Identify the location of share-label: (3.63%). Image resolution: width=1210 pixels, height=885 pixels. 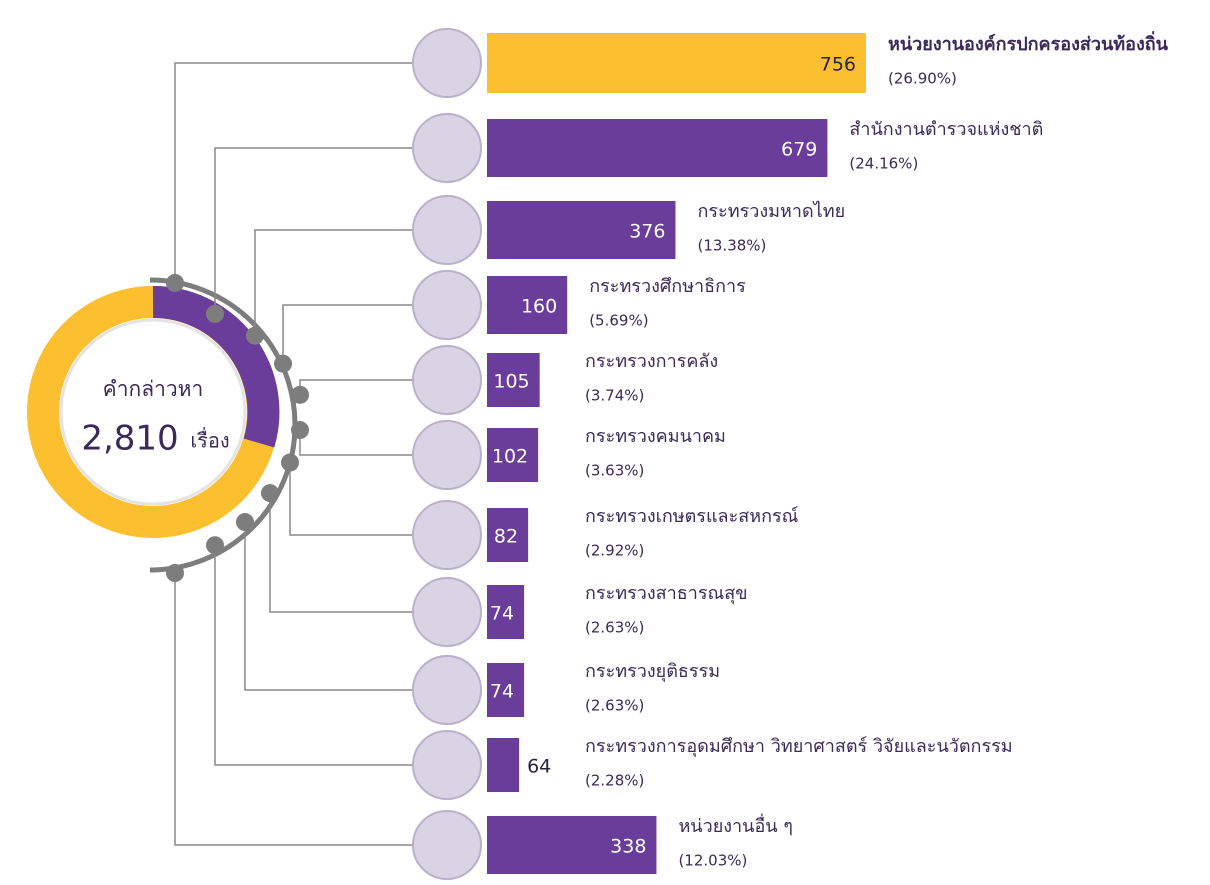
(614, 471).